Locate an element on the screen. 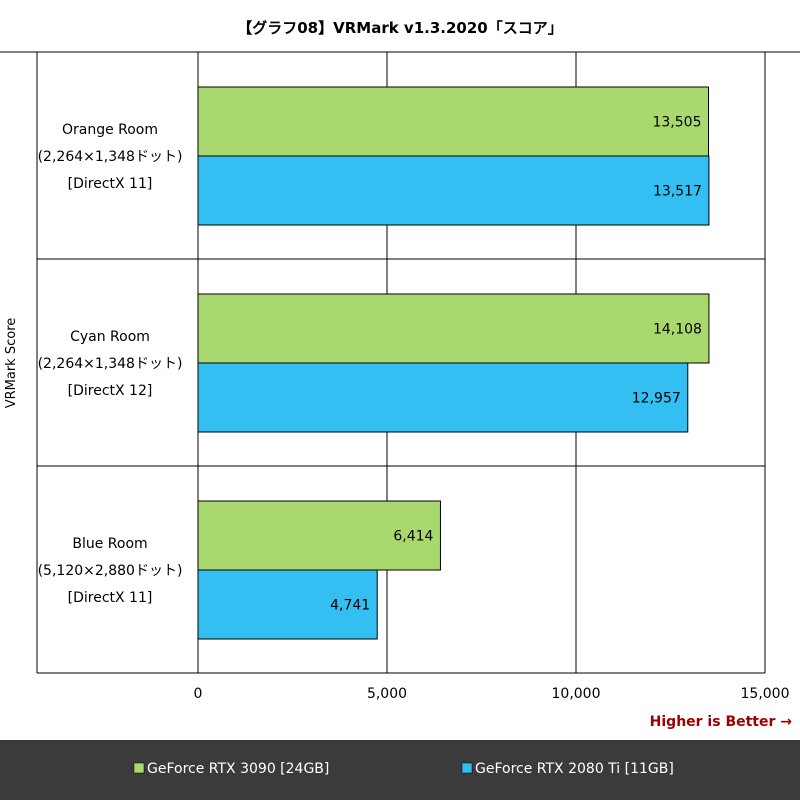  bar-s0-c0 is located at coordinates (453, 121).